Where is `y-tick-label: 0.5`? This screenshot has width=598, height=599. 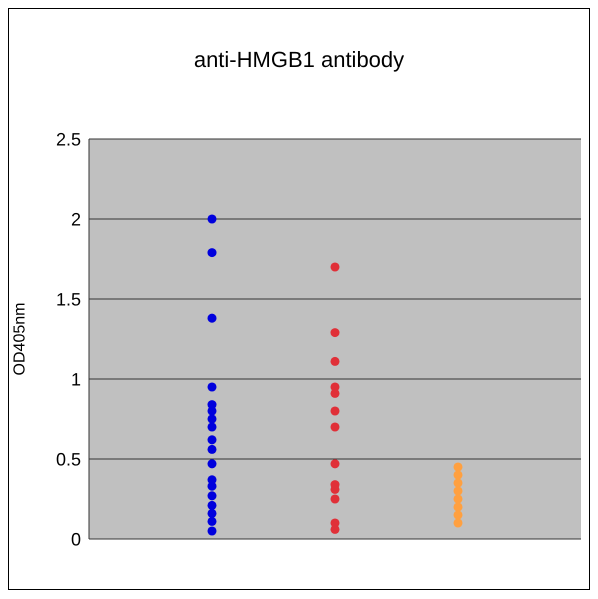 y-tick-label: 0.5 is located at coordinates (68, 459).